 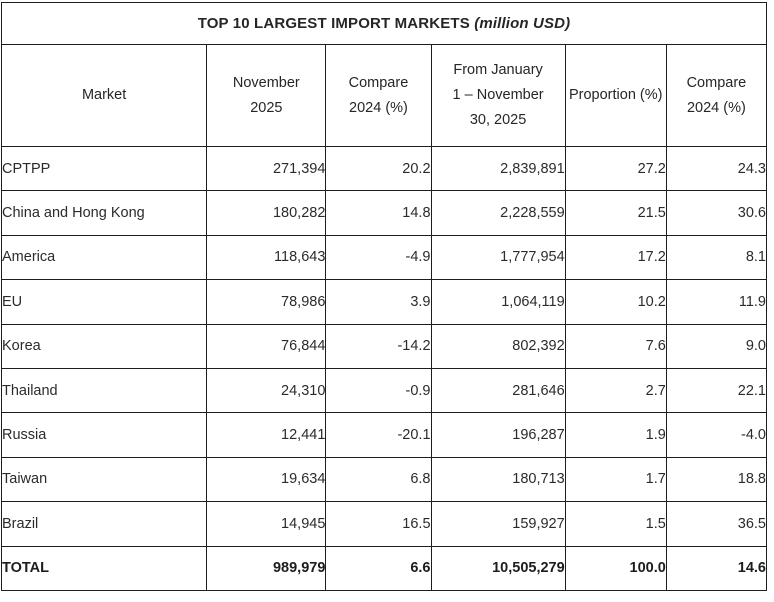 What do you see at coordinates (266, 107) in the screenshot?
I see `header-line: 2025` at bounding box center [266, 107].